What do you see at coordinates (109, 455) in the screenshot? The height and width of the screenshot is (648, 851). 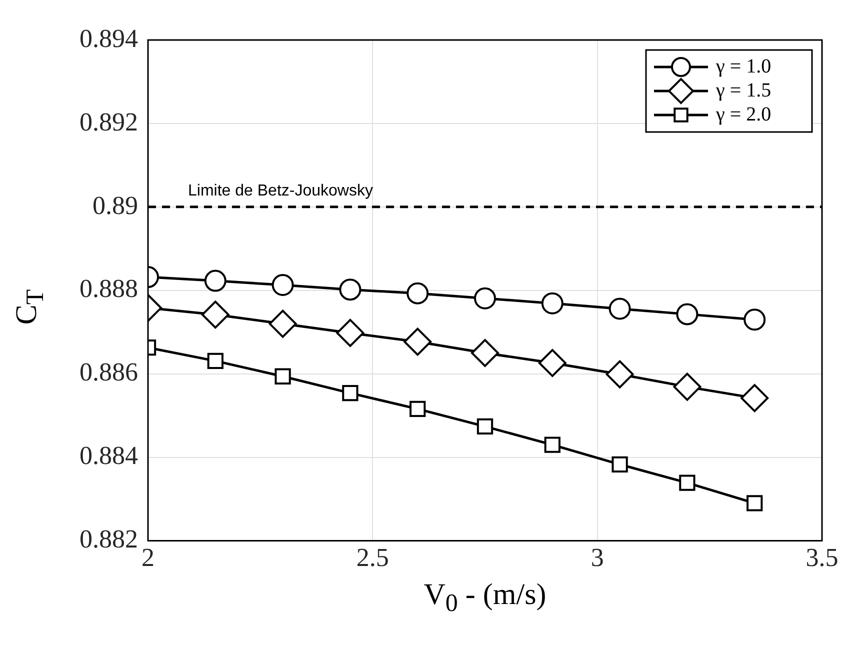 I see `y-tick-label: 0.884` at bounding box center [109, 455].